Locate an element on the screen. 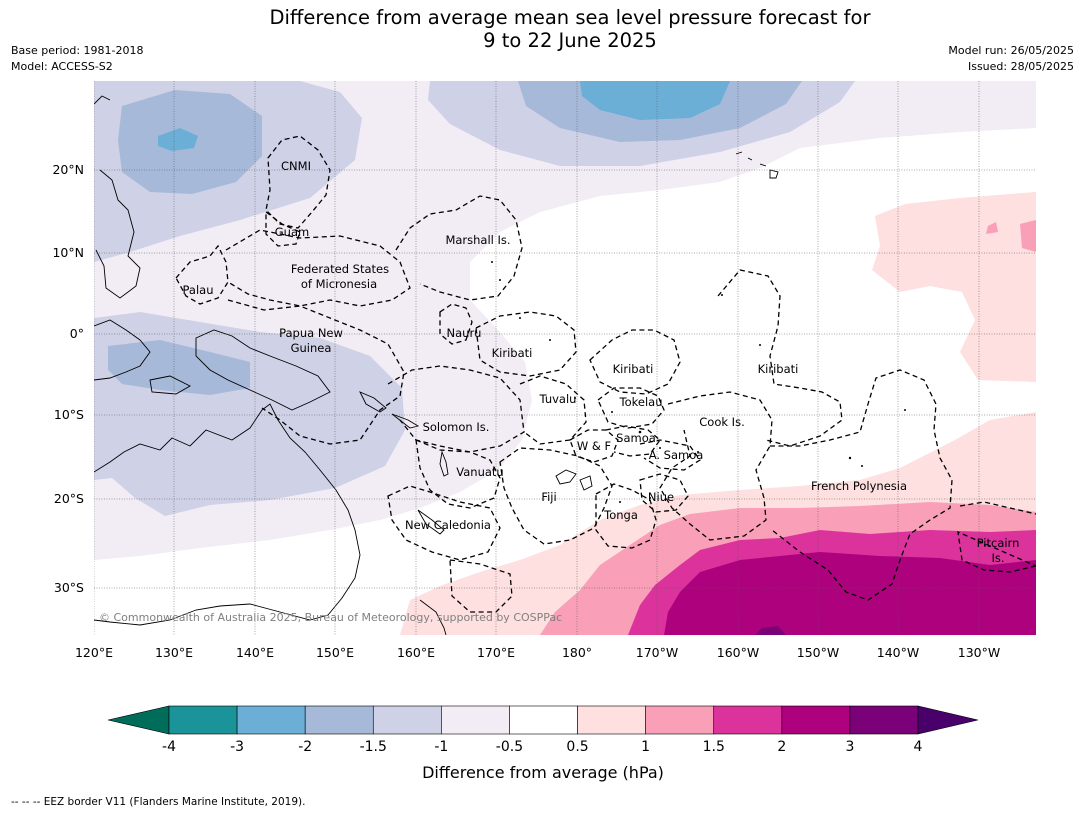 This screenshot has width=1085, height=816. region-label: Palau is located at coordinates (198, 290).